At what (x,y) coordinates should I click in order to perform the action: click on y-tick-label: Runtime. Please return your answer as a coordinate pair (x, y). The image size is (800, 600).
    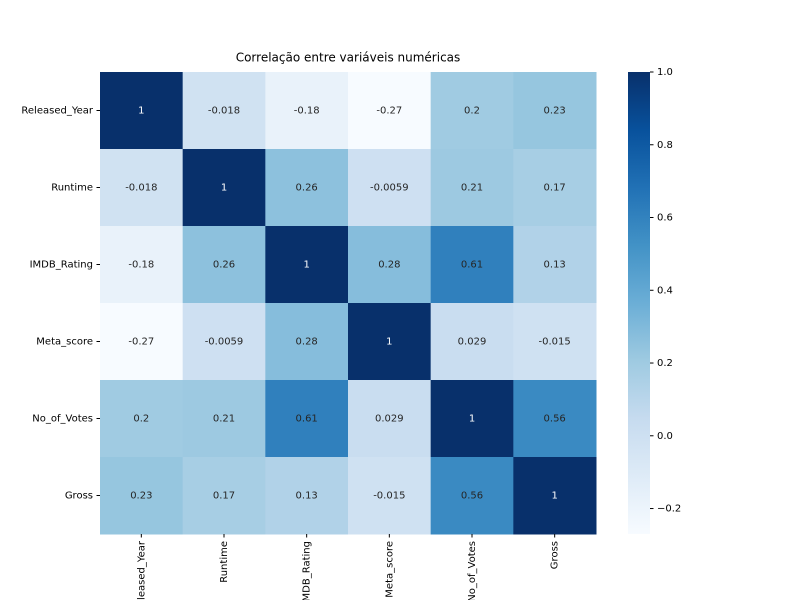
    Looking at the image, I should click on (72, 188).